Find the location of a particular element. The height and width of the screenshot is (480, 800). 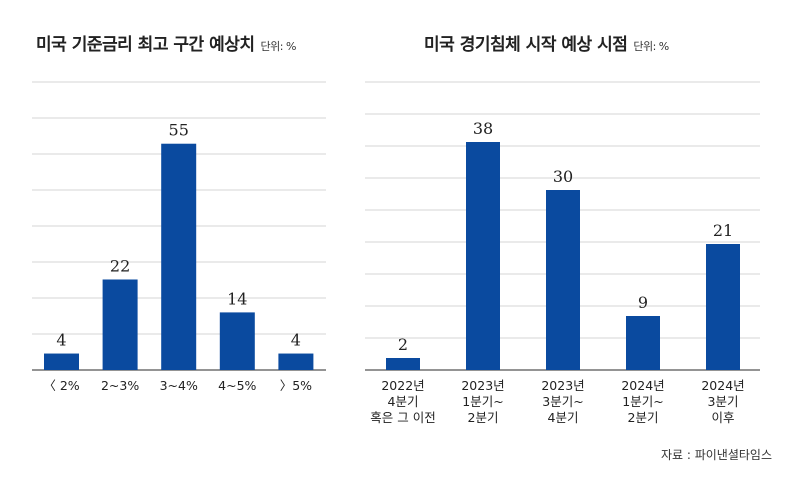

chart2-data-label: 30 is located at coordinates (563, 176).